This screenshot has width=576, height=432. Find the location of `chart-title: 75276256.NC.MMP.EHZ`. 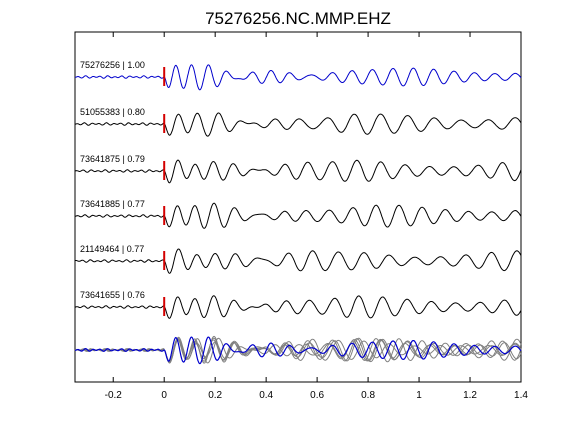

chart-title: 75276256.NC.MMP.EHZ is located at coordinates (298, 18).